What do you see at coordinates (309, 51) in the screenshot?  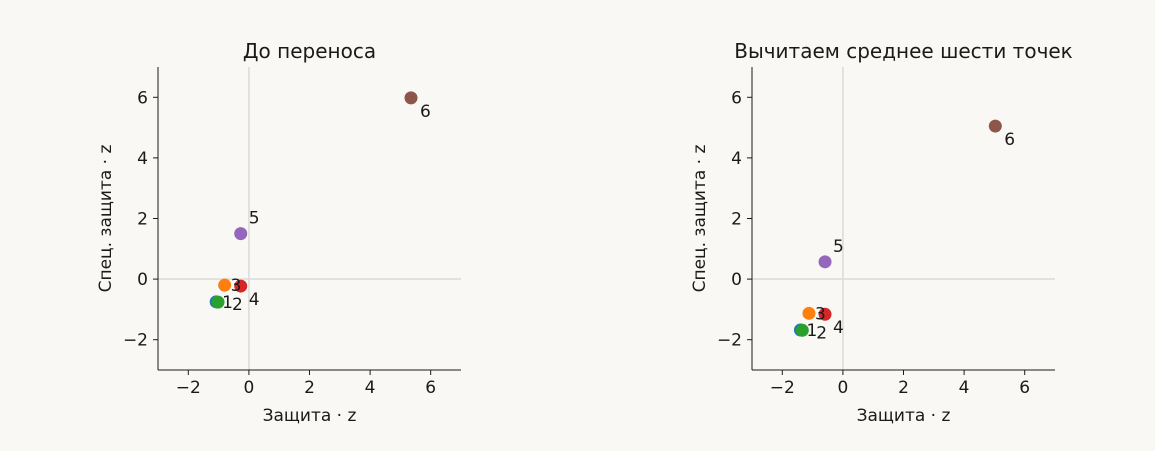 I see `chart-title: До переноса` at bounding box center [309, 51].